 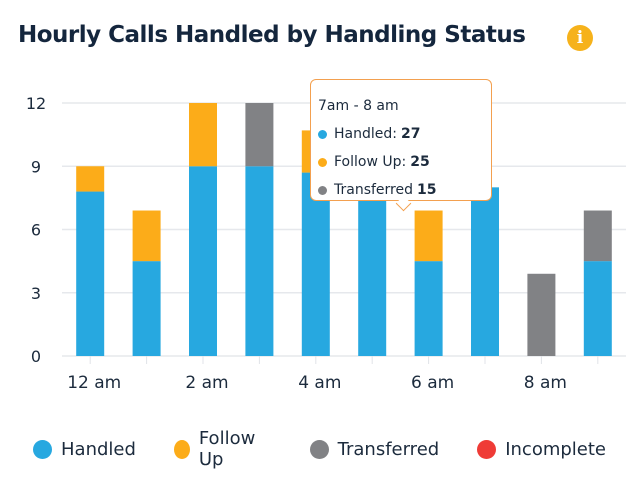 I want to click on legend-label: Follow Up, so click(x=227, y=449).